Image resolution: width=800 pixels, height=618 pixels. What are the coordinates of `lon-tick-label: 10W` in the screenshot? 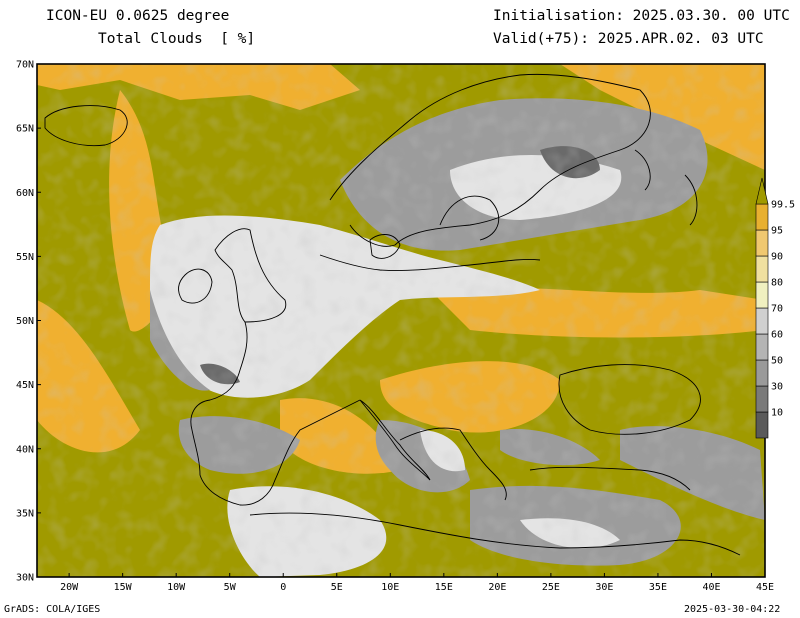 It's located at (176, 587).